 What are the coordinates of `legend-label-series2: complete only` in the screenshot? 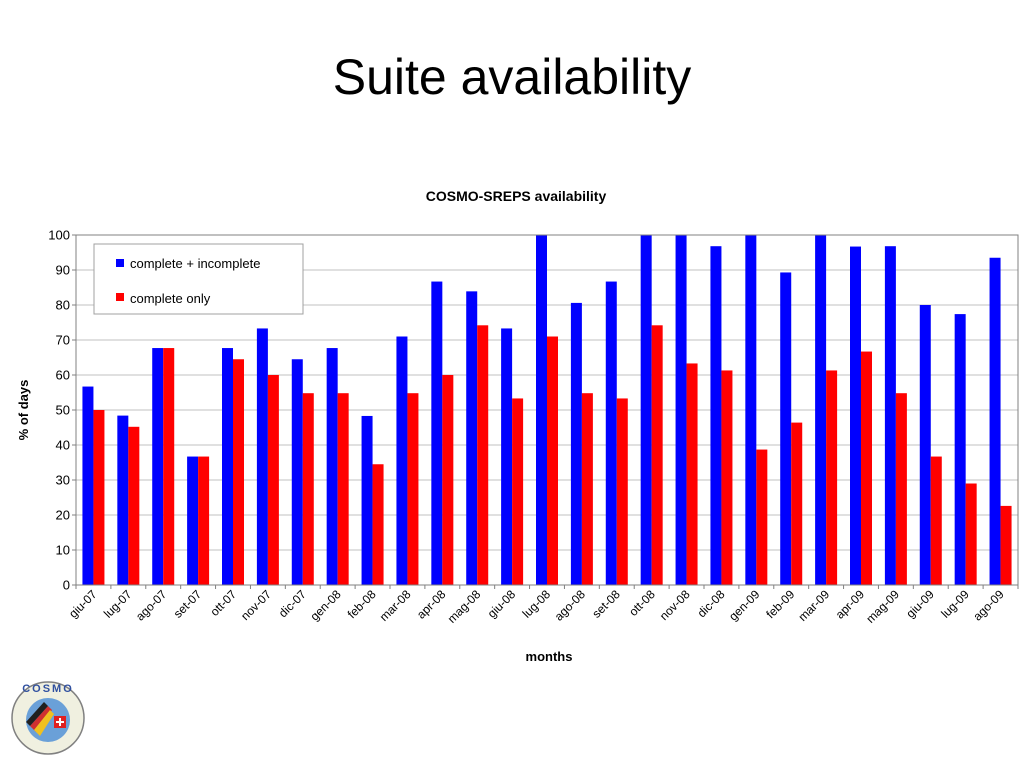 It's located at (170, 298).